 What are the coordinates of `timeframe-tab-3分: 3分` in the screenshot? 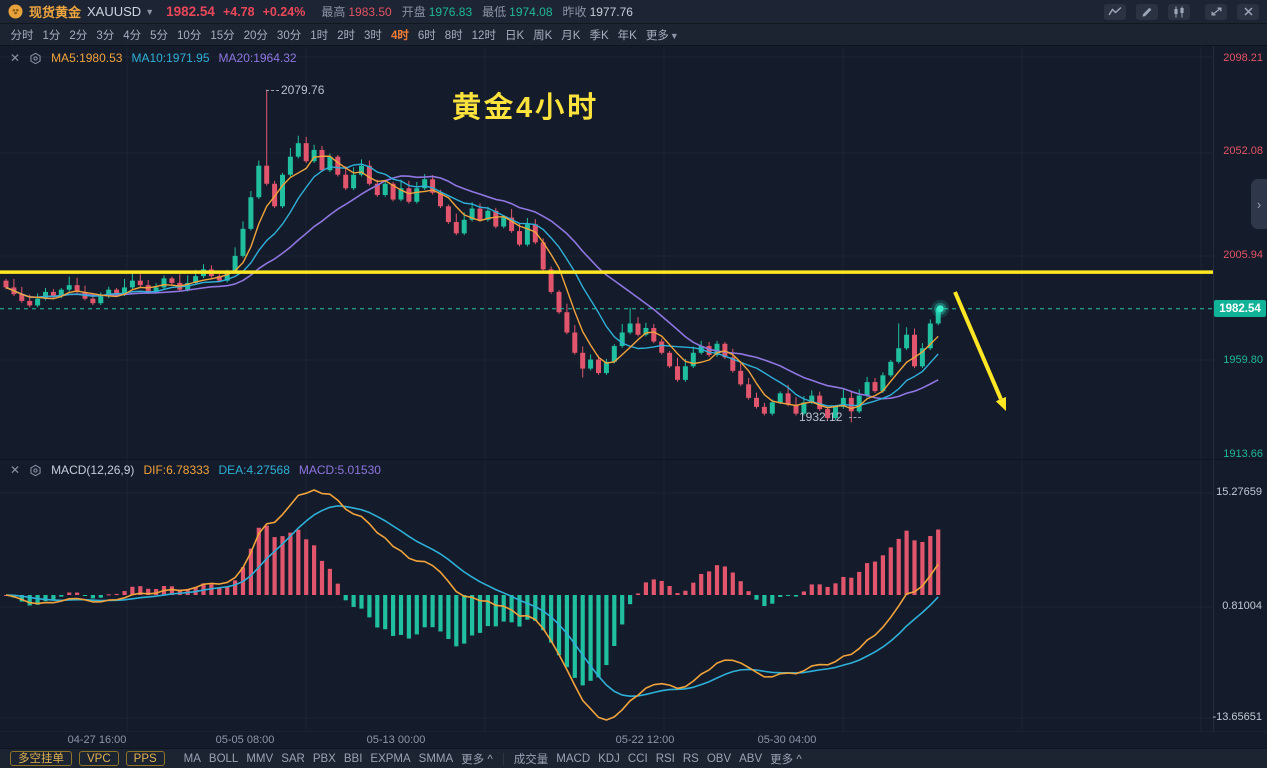 It's located at (105, 35).